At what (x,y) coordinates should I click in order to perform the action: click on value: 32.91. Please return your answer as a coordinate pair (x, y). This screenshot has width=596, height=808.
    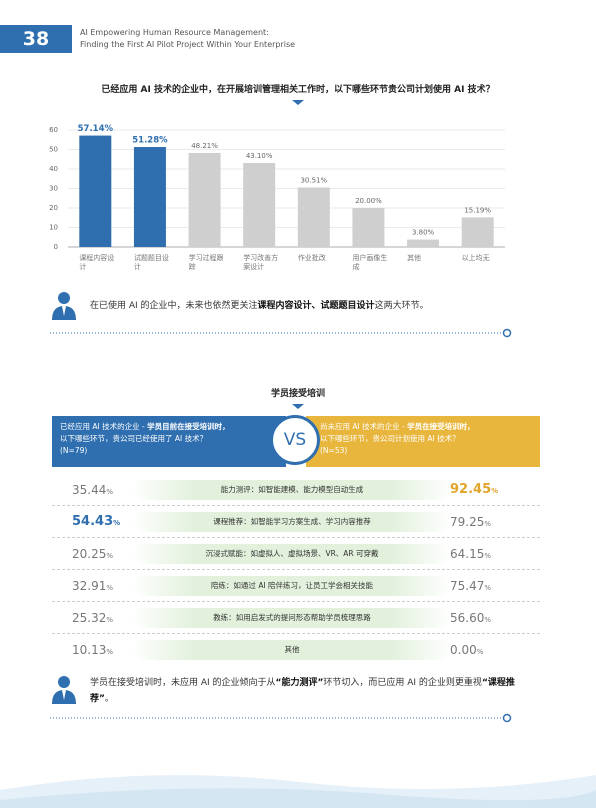
    Looking at the image, I should click on (89, 586).